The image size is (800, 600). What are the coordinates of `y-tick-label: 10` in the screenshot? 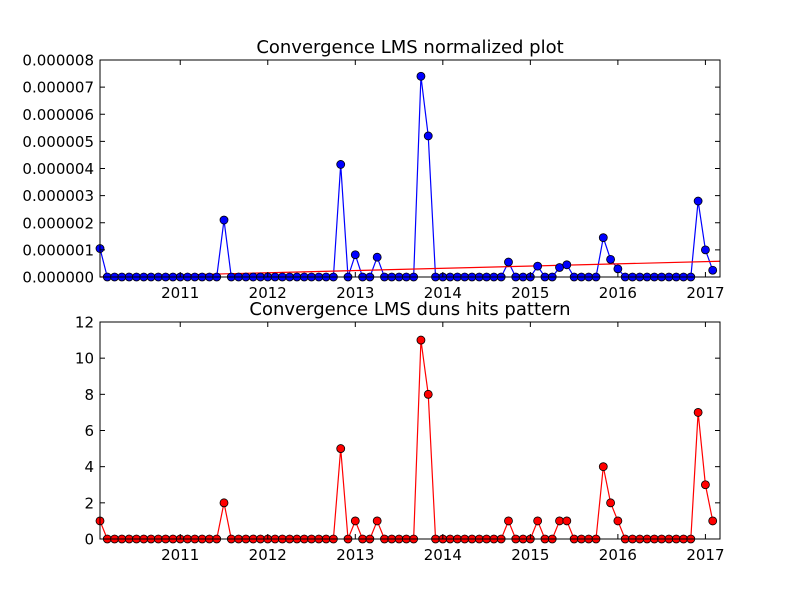 It's located at (84, 359).